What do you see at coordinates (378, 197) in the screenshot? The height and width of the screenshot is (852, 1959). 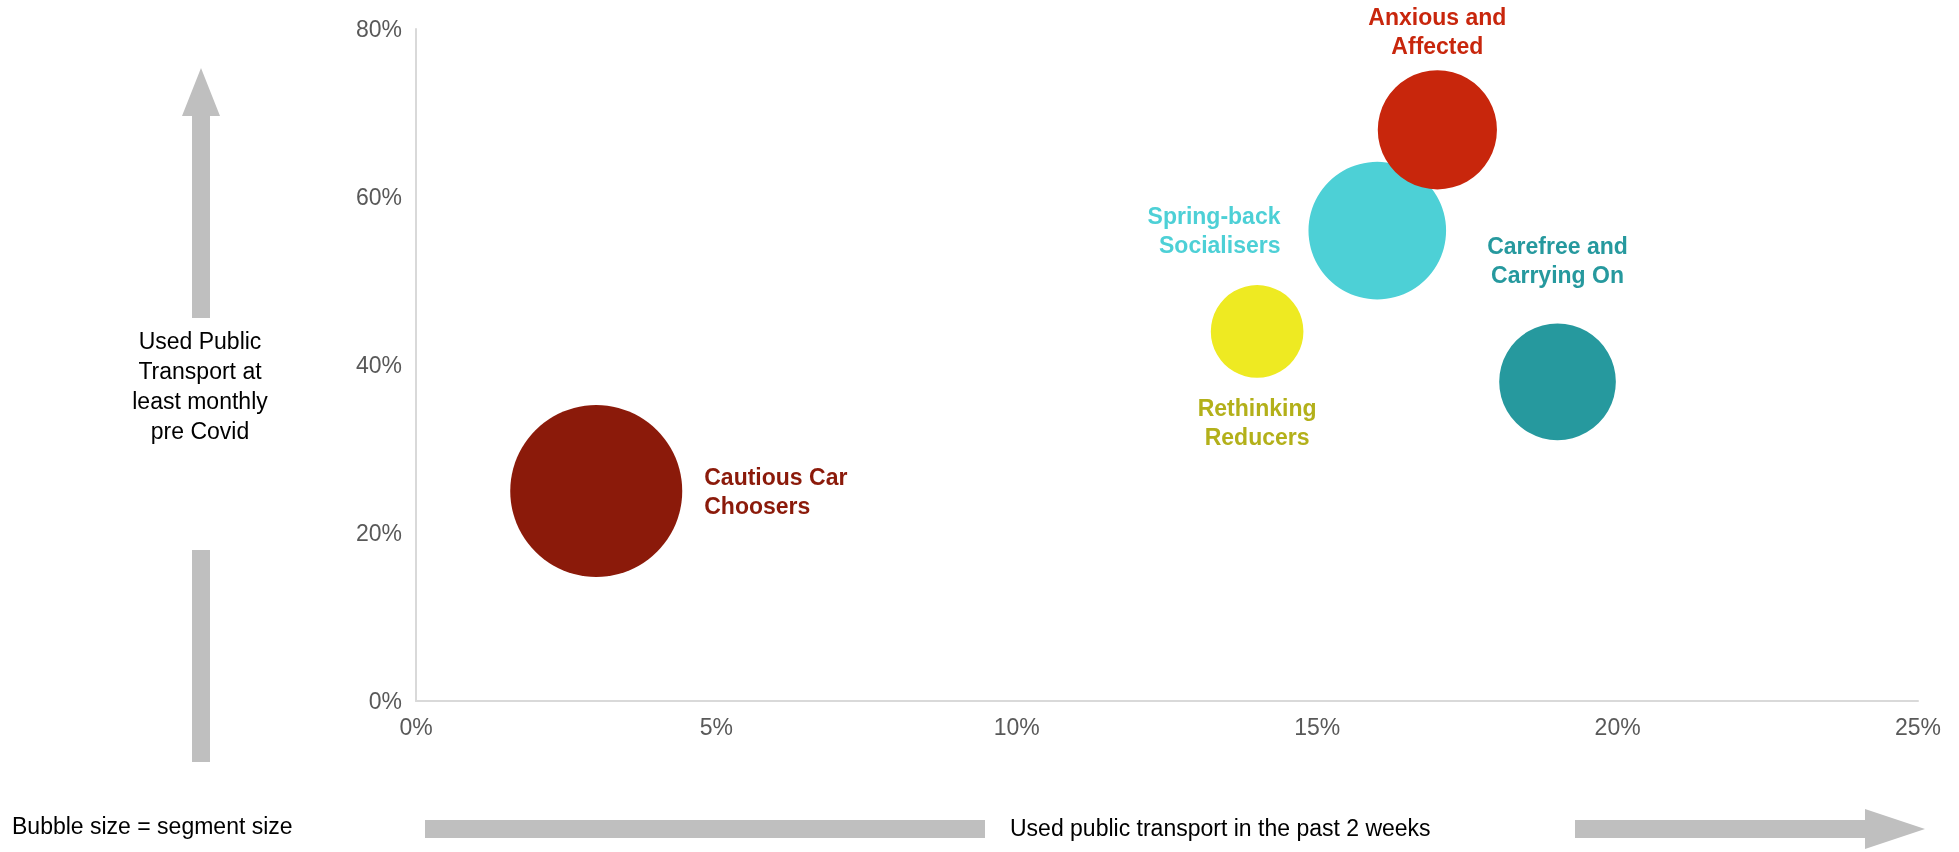 I see `y-tick-label: 60%` at bounding box center [378, 197].